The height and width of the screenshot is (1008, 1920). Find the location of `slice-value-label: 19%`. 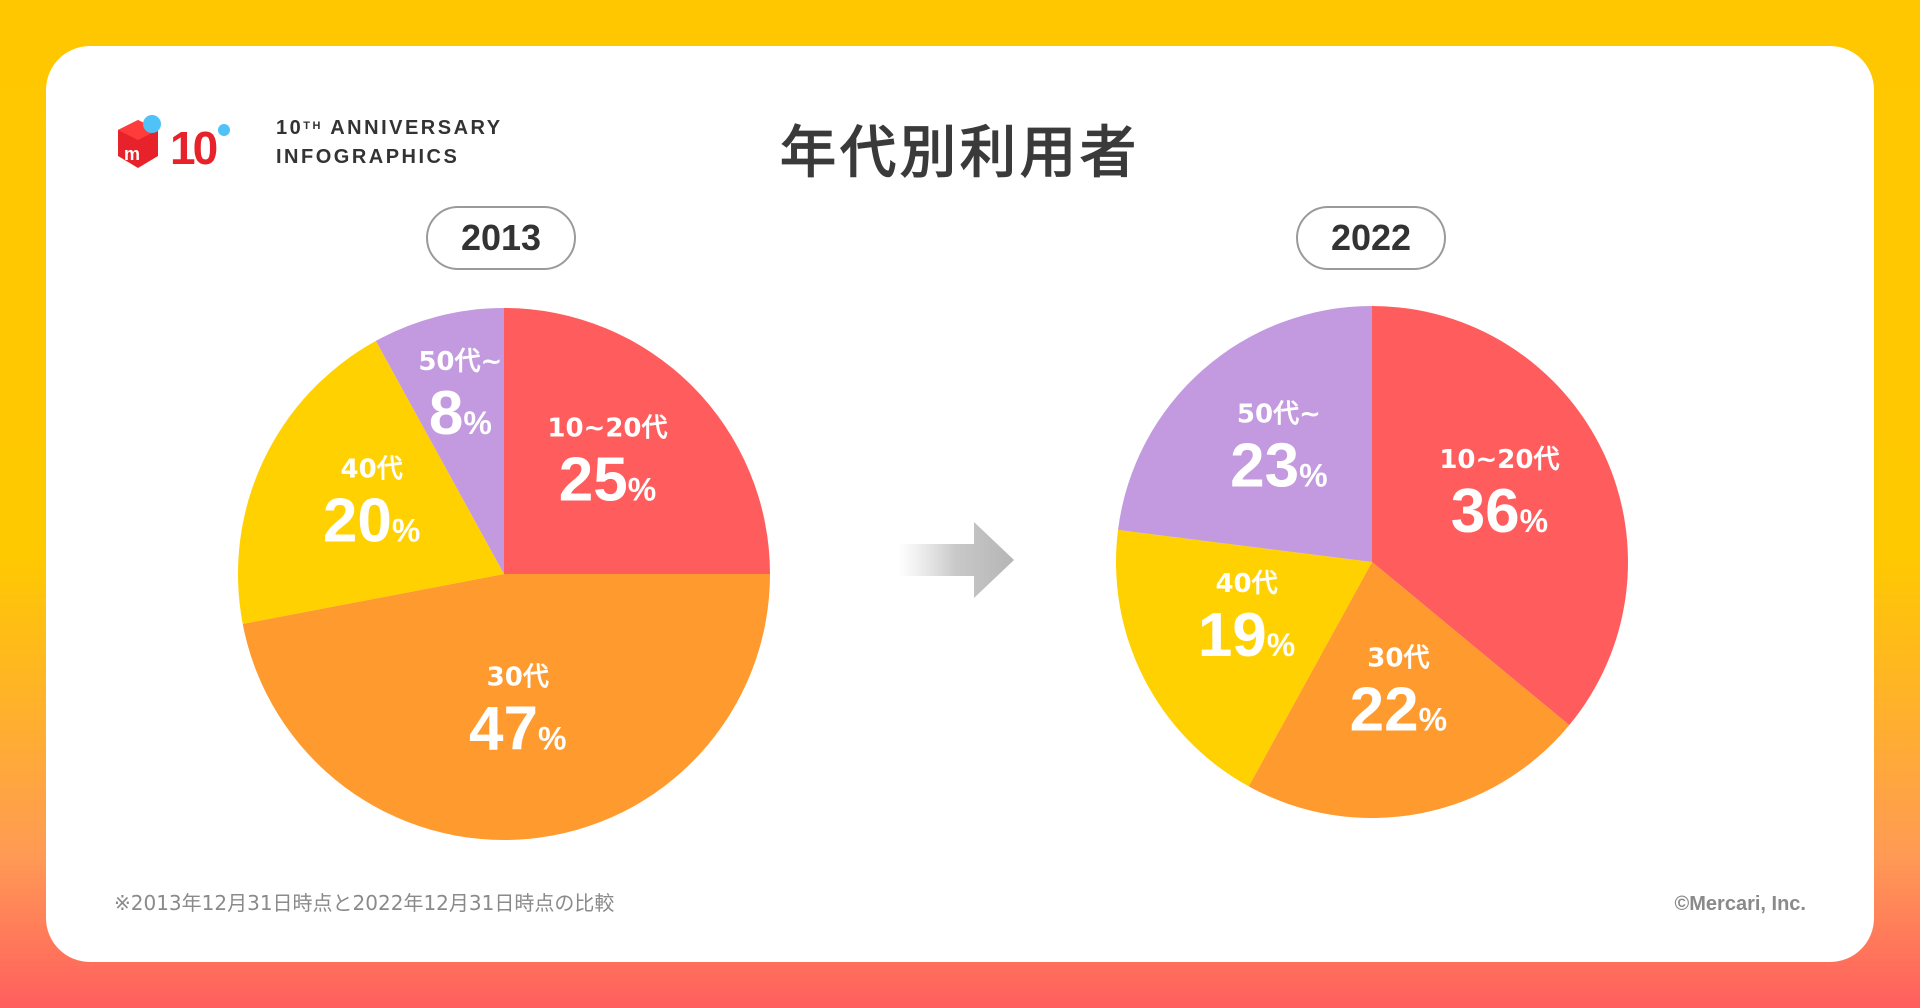

slice-value-label: 19% is located at coordinates (1246, 635).